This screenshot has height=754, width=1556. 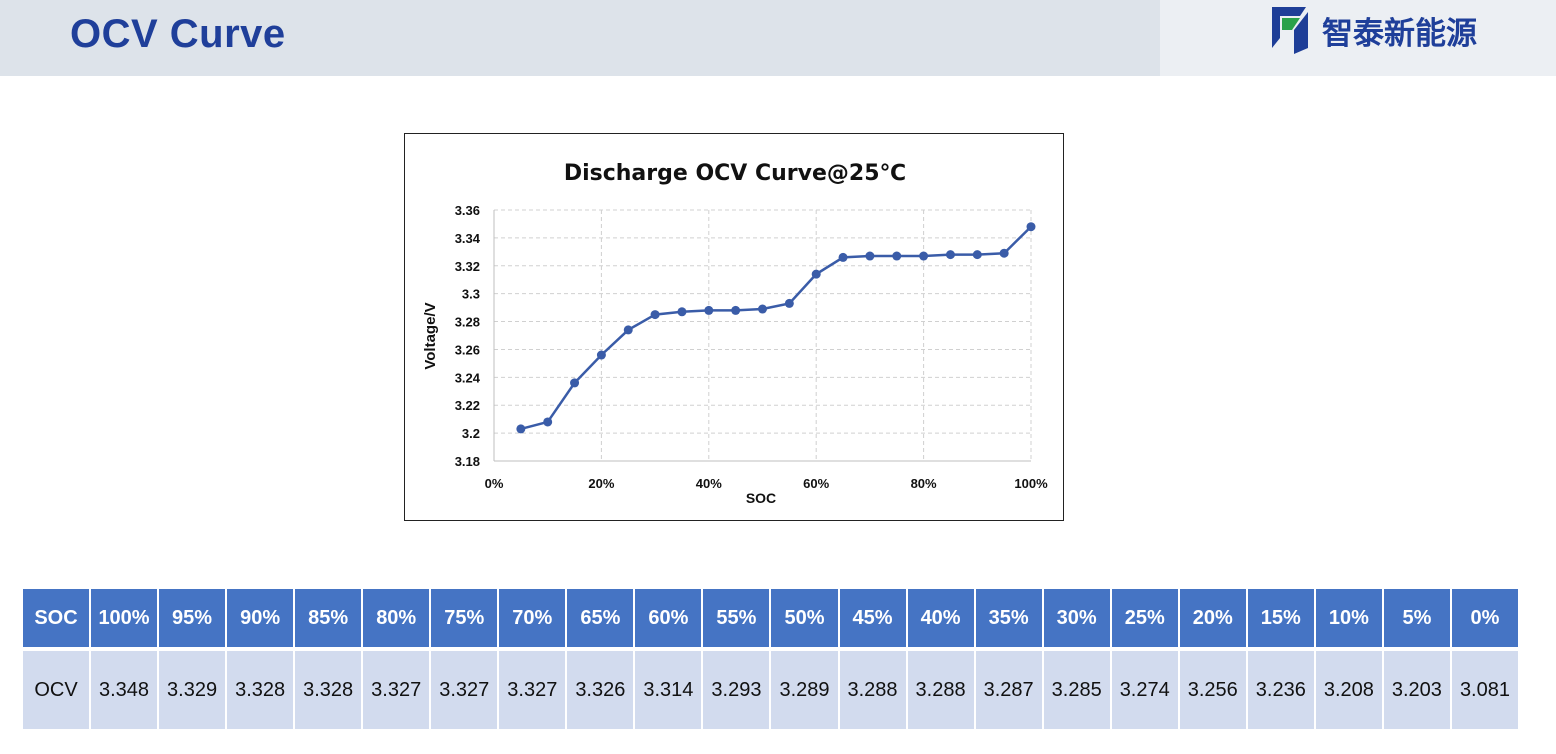 I want to click on page-title: OCV Curve, so click(x=178, y=34).